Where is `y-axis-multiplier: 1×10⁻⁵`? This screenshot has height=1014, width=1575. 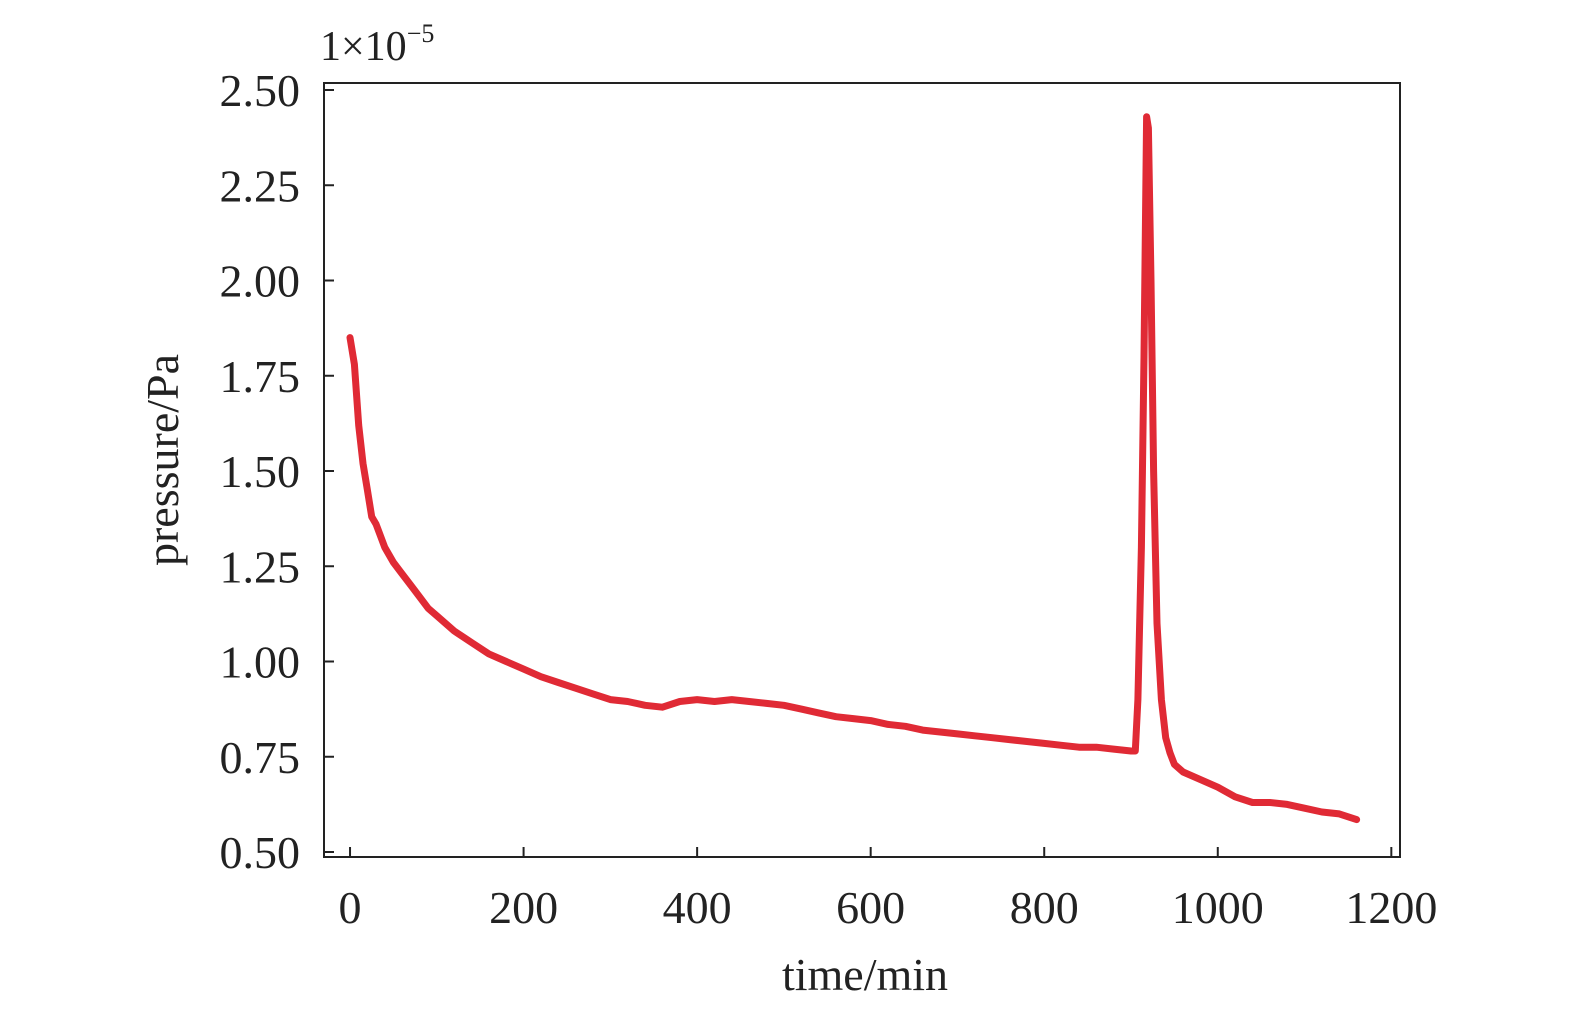 y-axis-multiplier: 1×10⁻⁵ is located at coordinates (377, 44).